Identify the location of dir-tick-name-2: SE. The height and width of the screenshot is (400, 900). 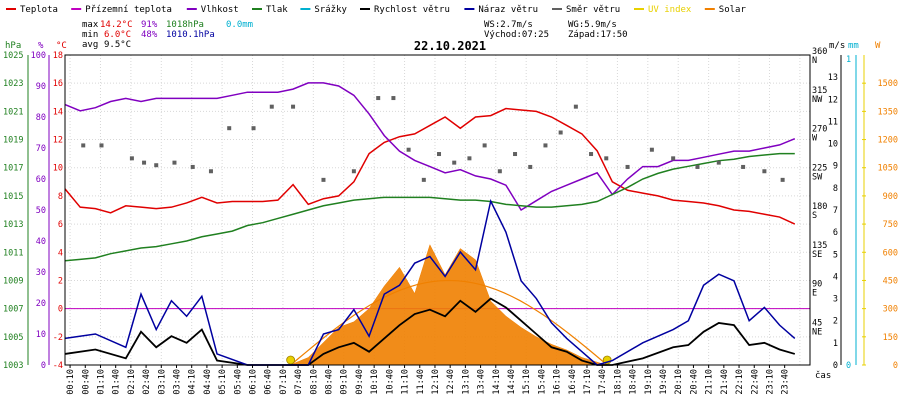
(817, 255).